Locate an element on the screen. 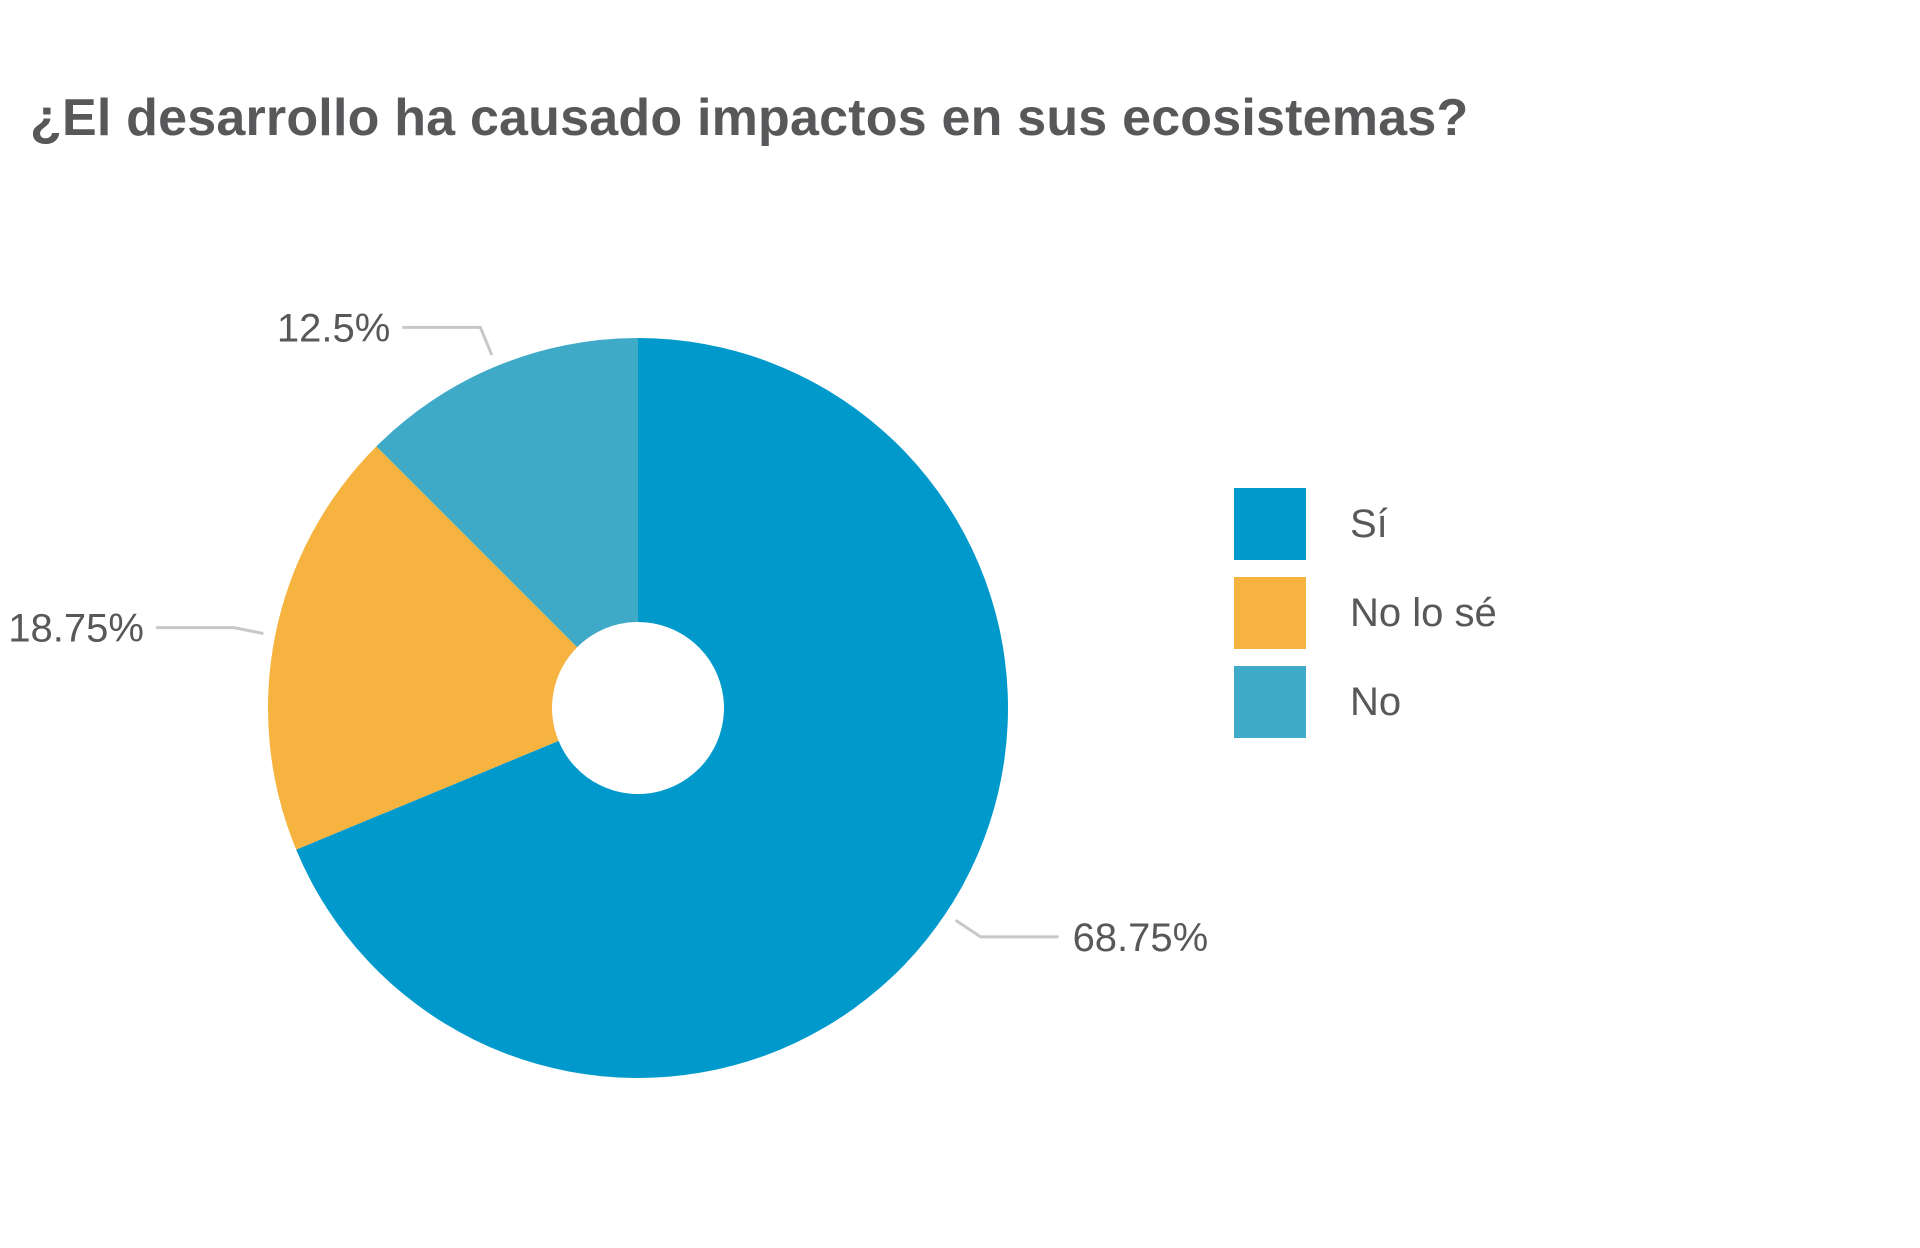  data-label-no-lo-se: 18.75% is located at coordinates (76, 629).